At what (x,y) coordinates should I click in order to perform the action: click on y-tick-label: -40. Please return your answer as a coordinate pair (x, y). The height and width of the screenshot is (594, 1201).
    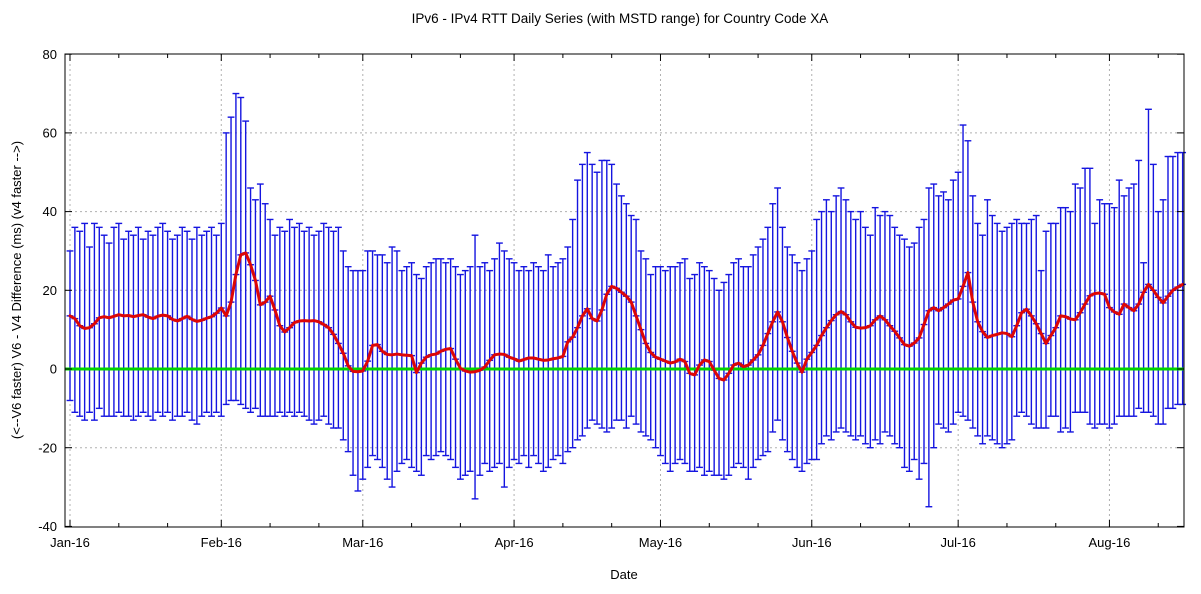
    Looking at the image, I should click on (47, 526).